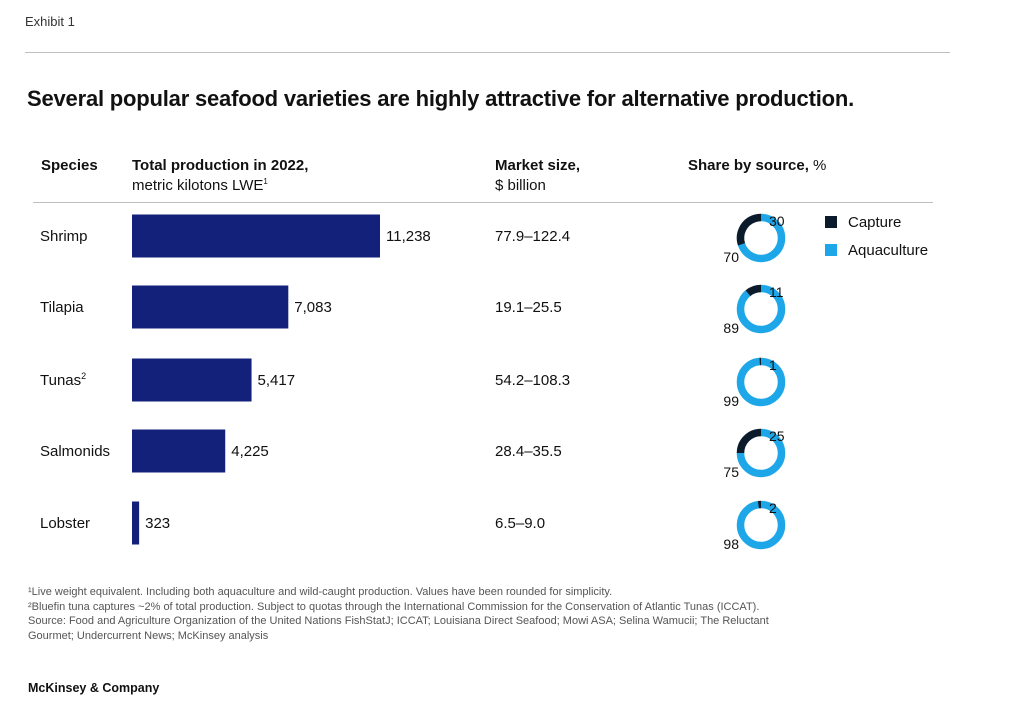  What do you see at coordinates (94, 688) in the screenshot?
I see `brand-footer: McKinsey & Company` at bounding box center [94, 688].